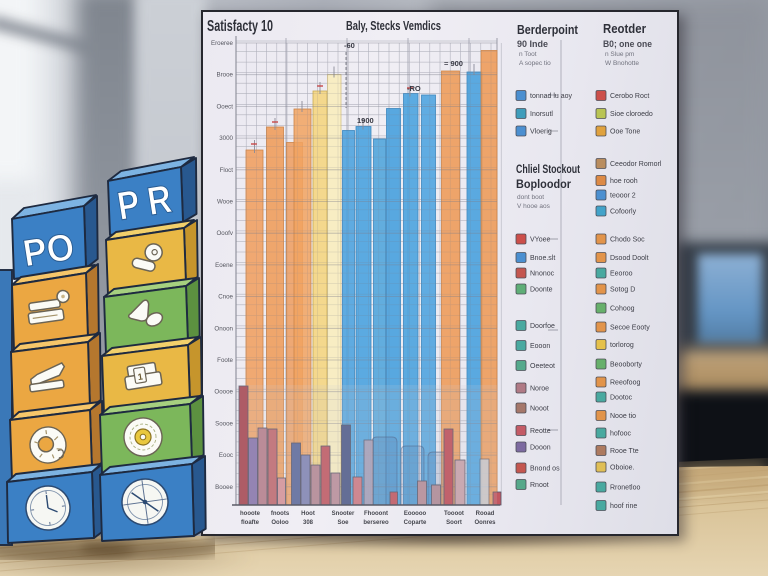 This screenshot has height=576, width=768. What do you see at coordinates (630, 328) in the screenshot?
I see `svg-text: Secoe Eooty` at bounding box center [630, 328].